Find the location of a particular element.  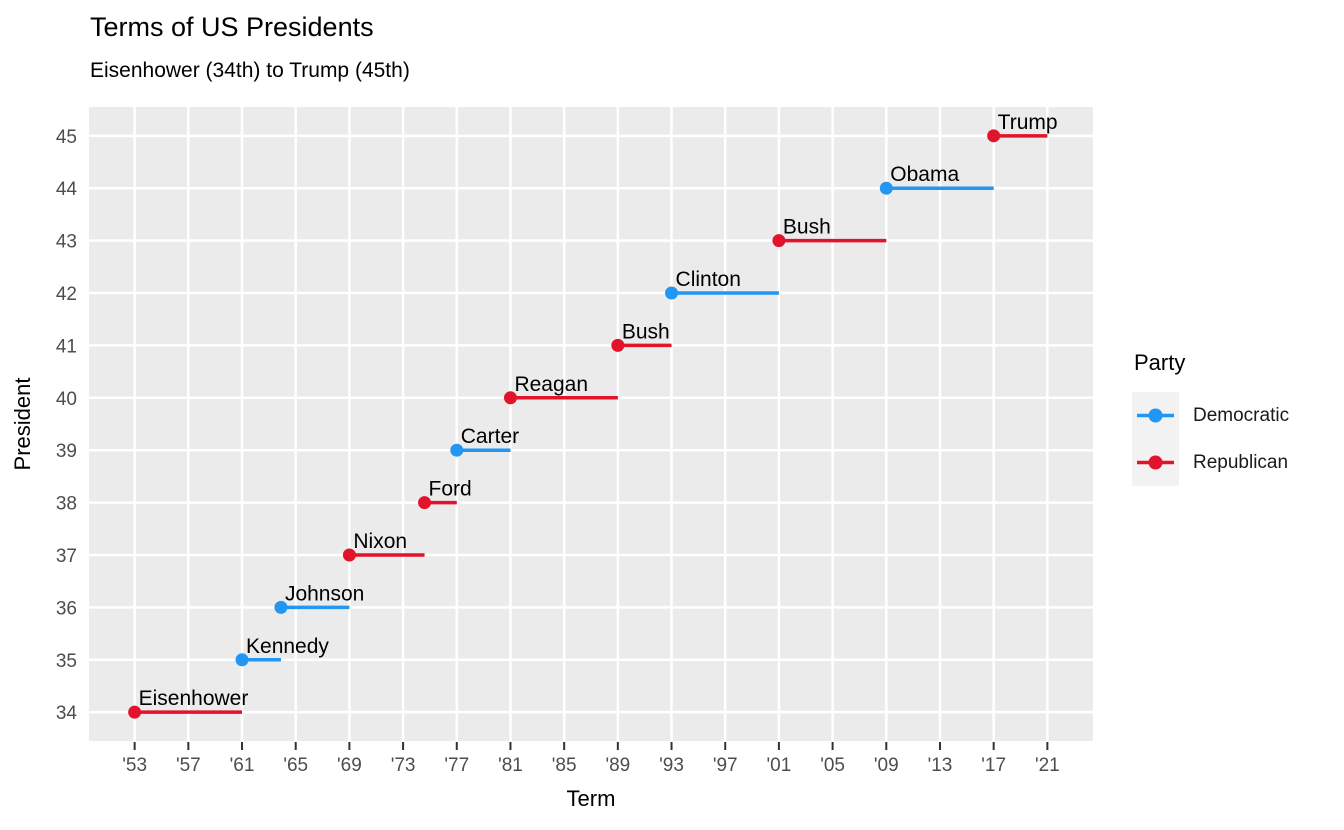

chart-title: Terms of US Presidents is located at coordinates (232, 27).